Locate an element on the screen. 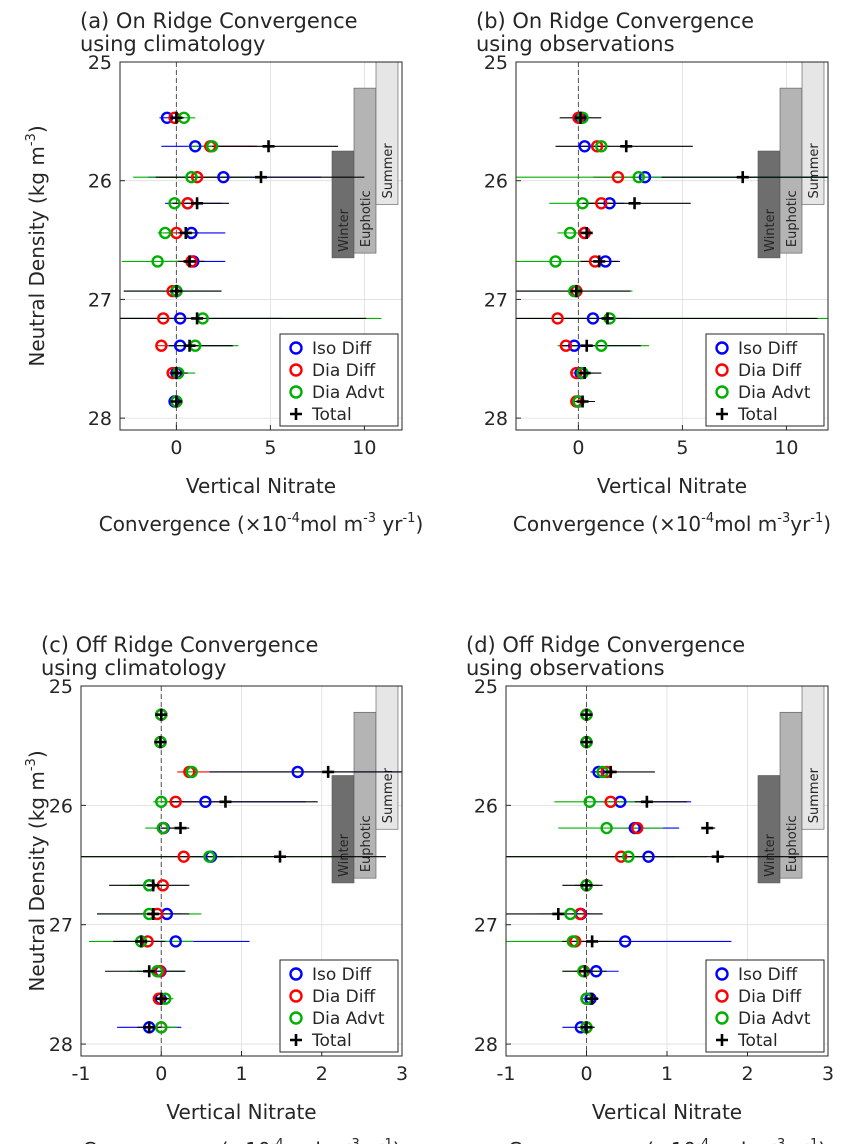 This screenshot has width=862, height=1144. x-tick-label: 3 is located at coordinates (828, 1074).